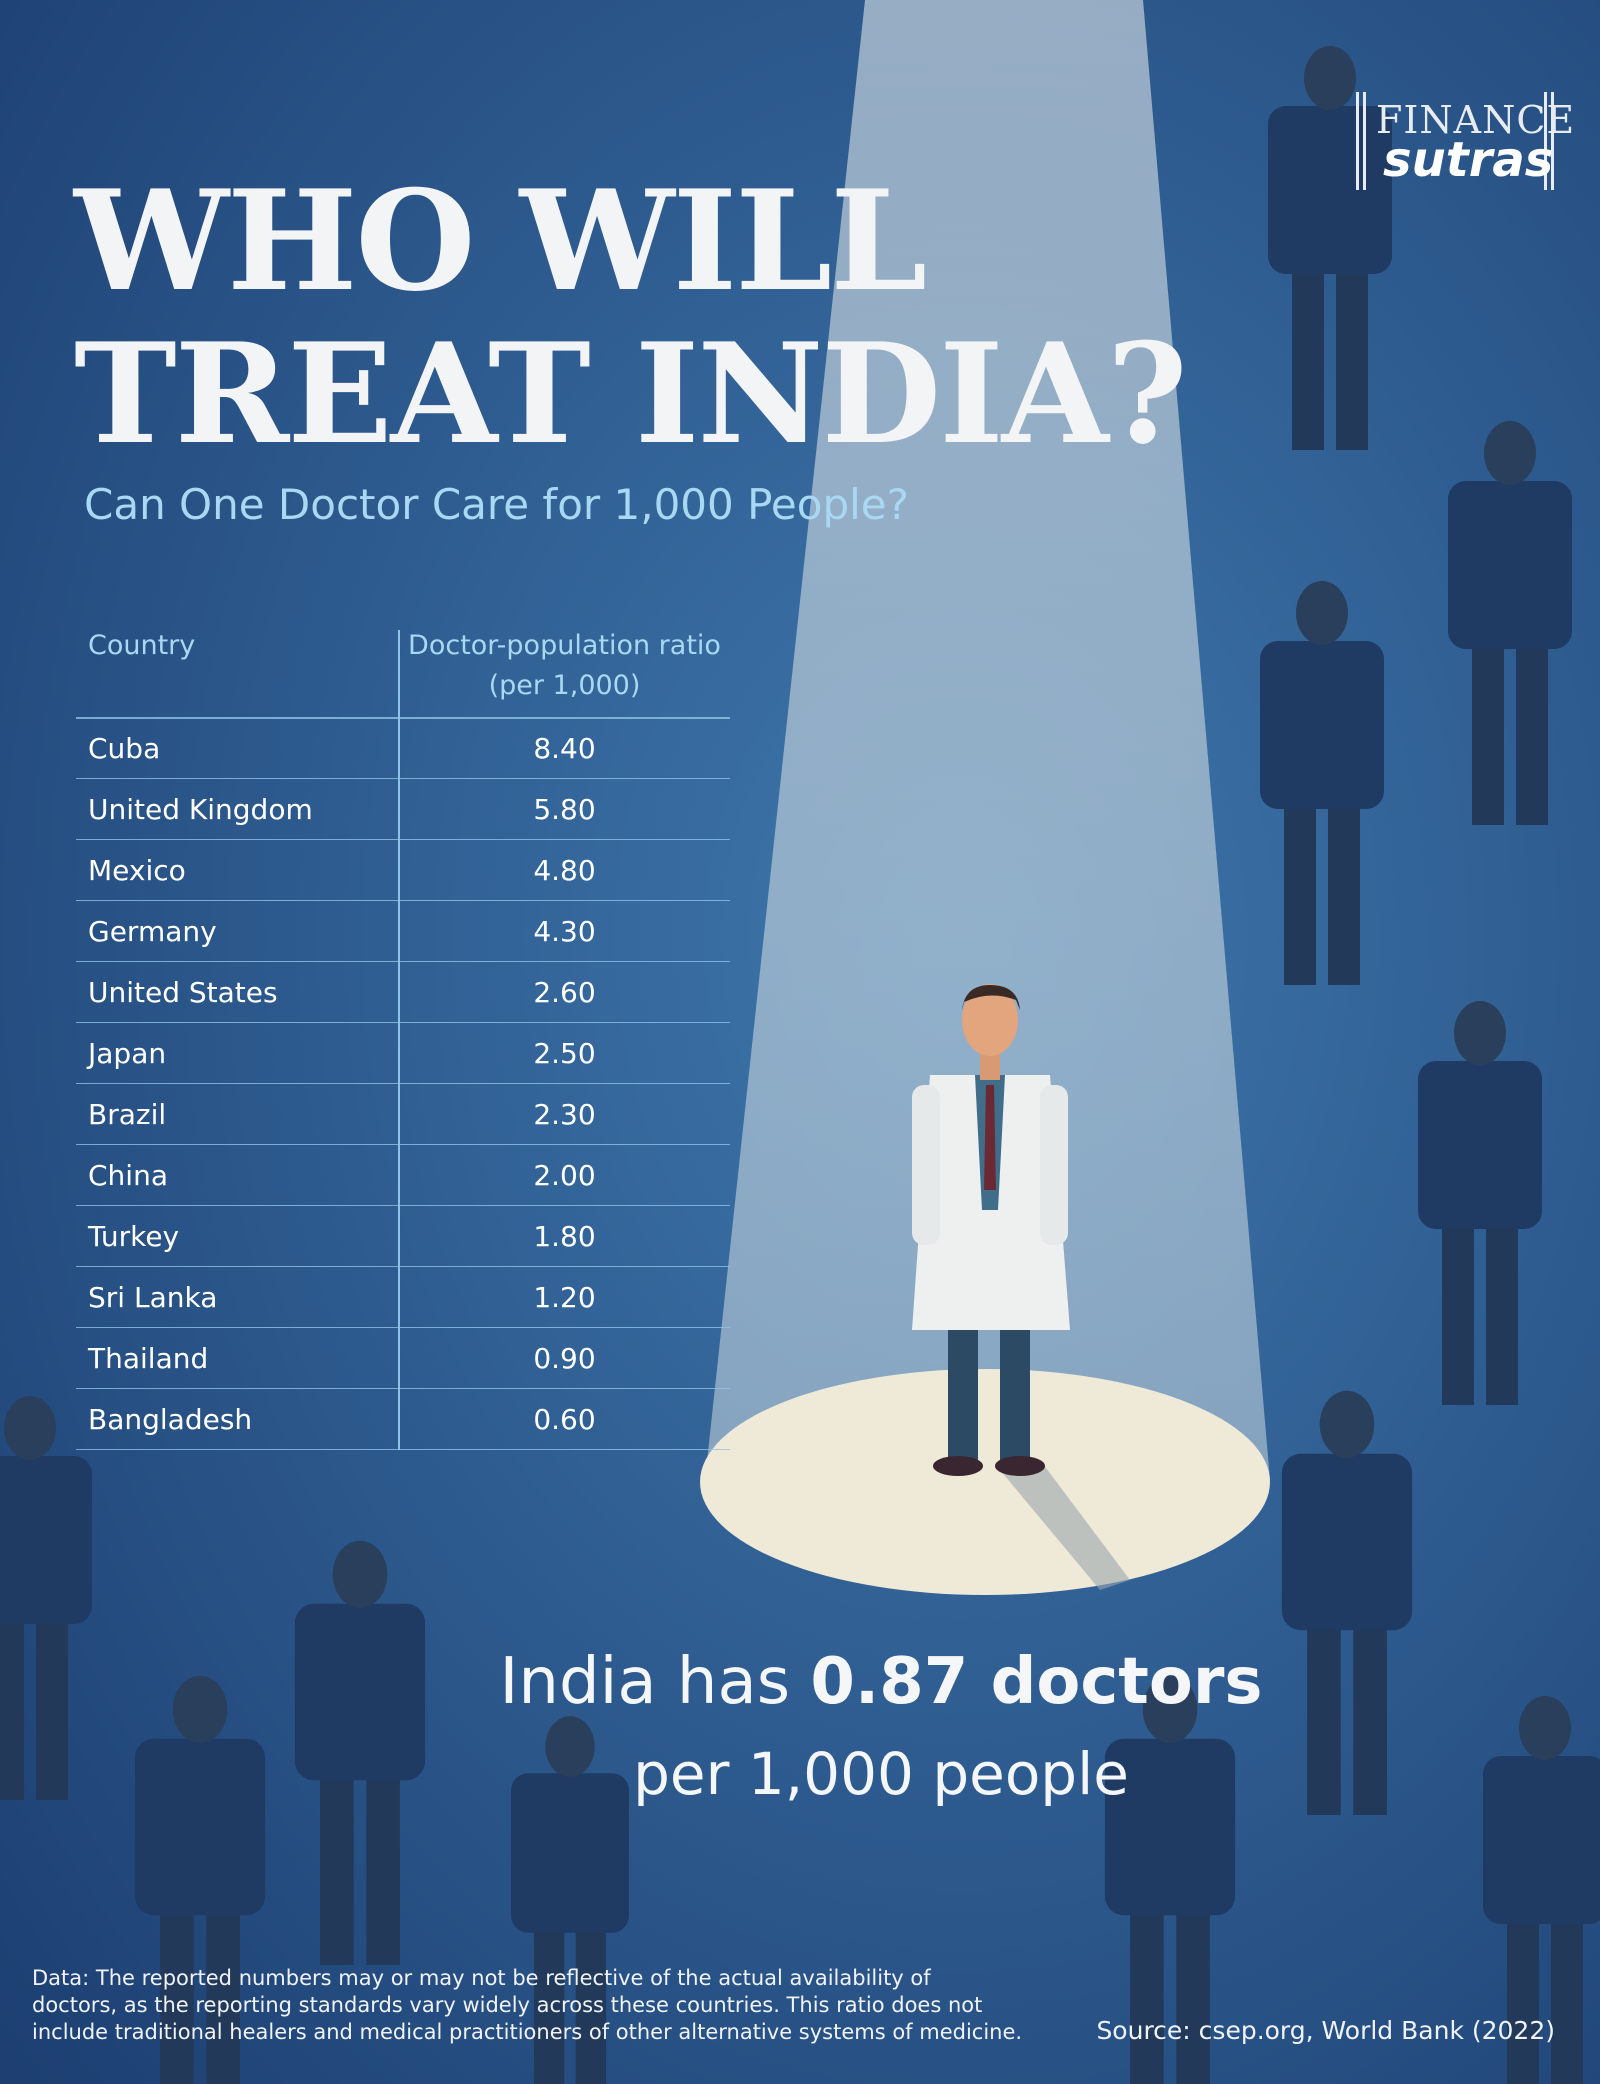 The width and height of the screenshot is (1600, 2084). Describe the element at coordinates (564, 748) in the screenshot. I see `ratio-cell: 8.40` at that location.